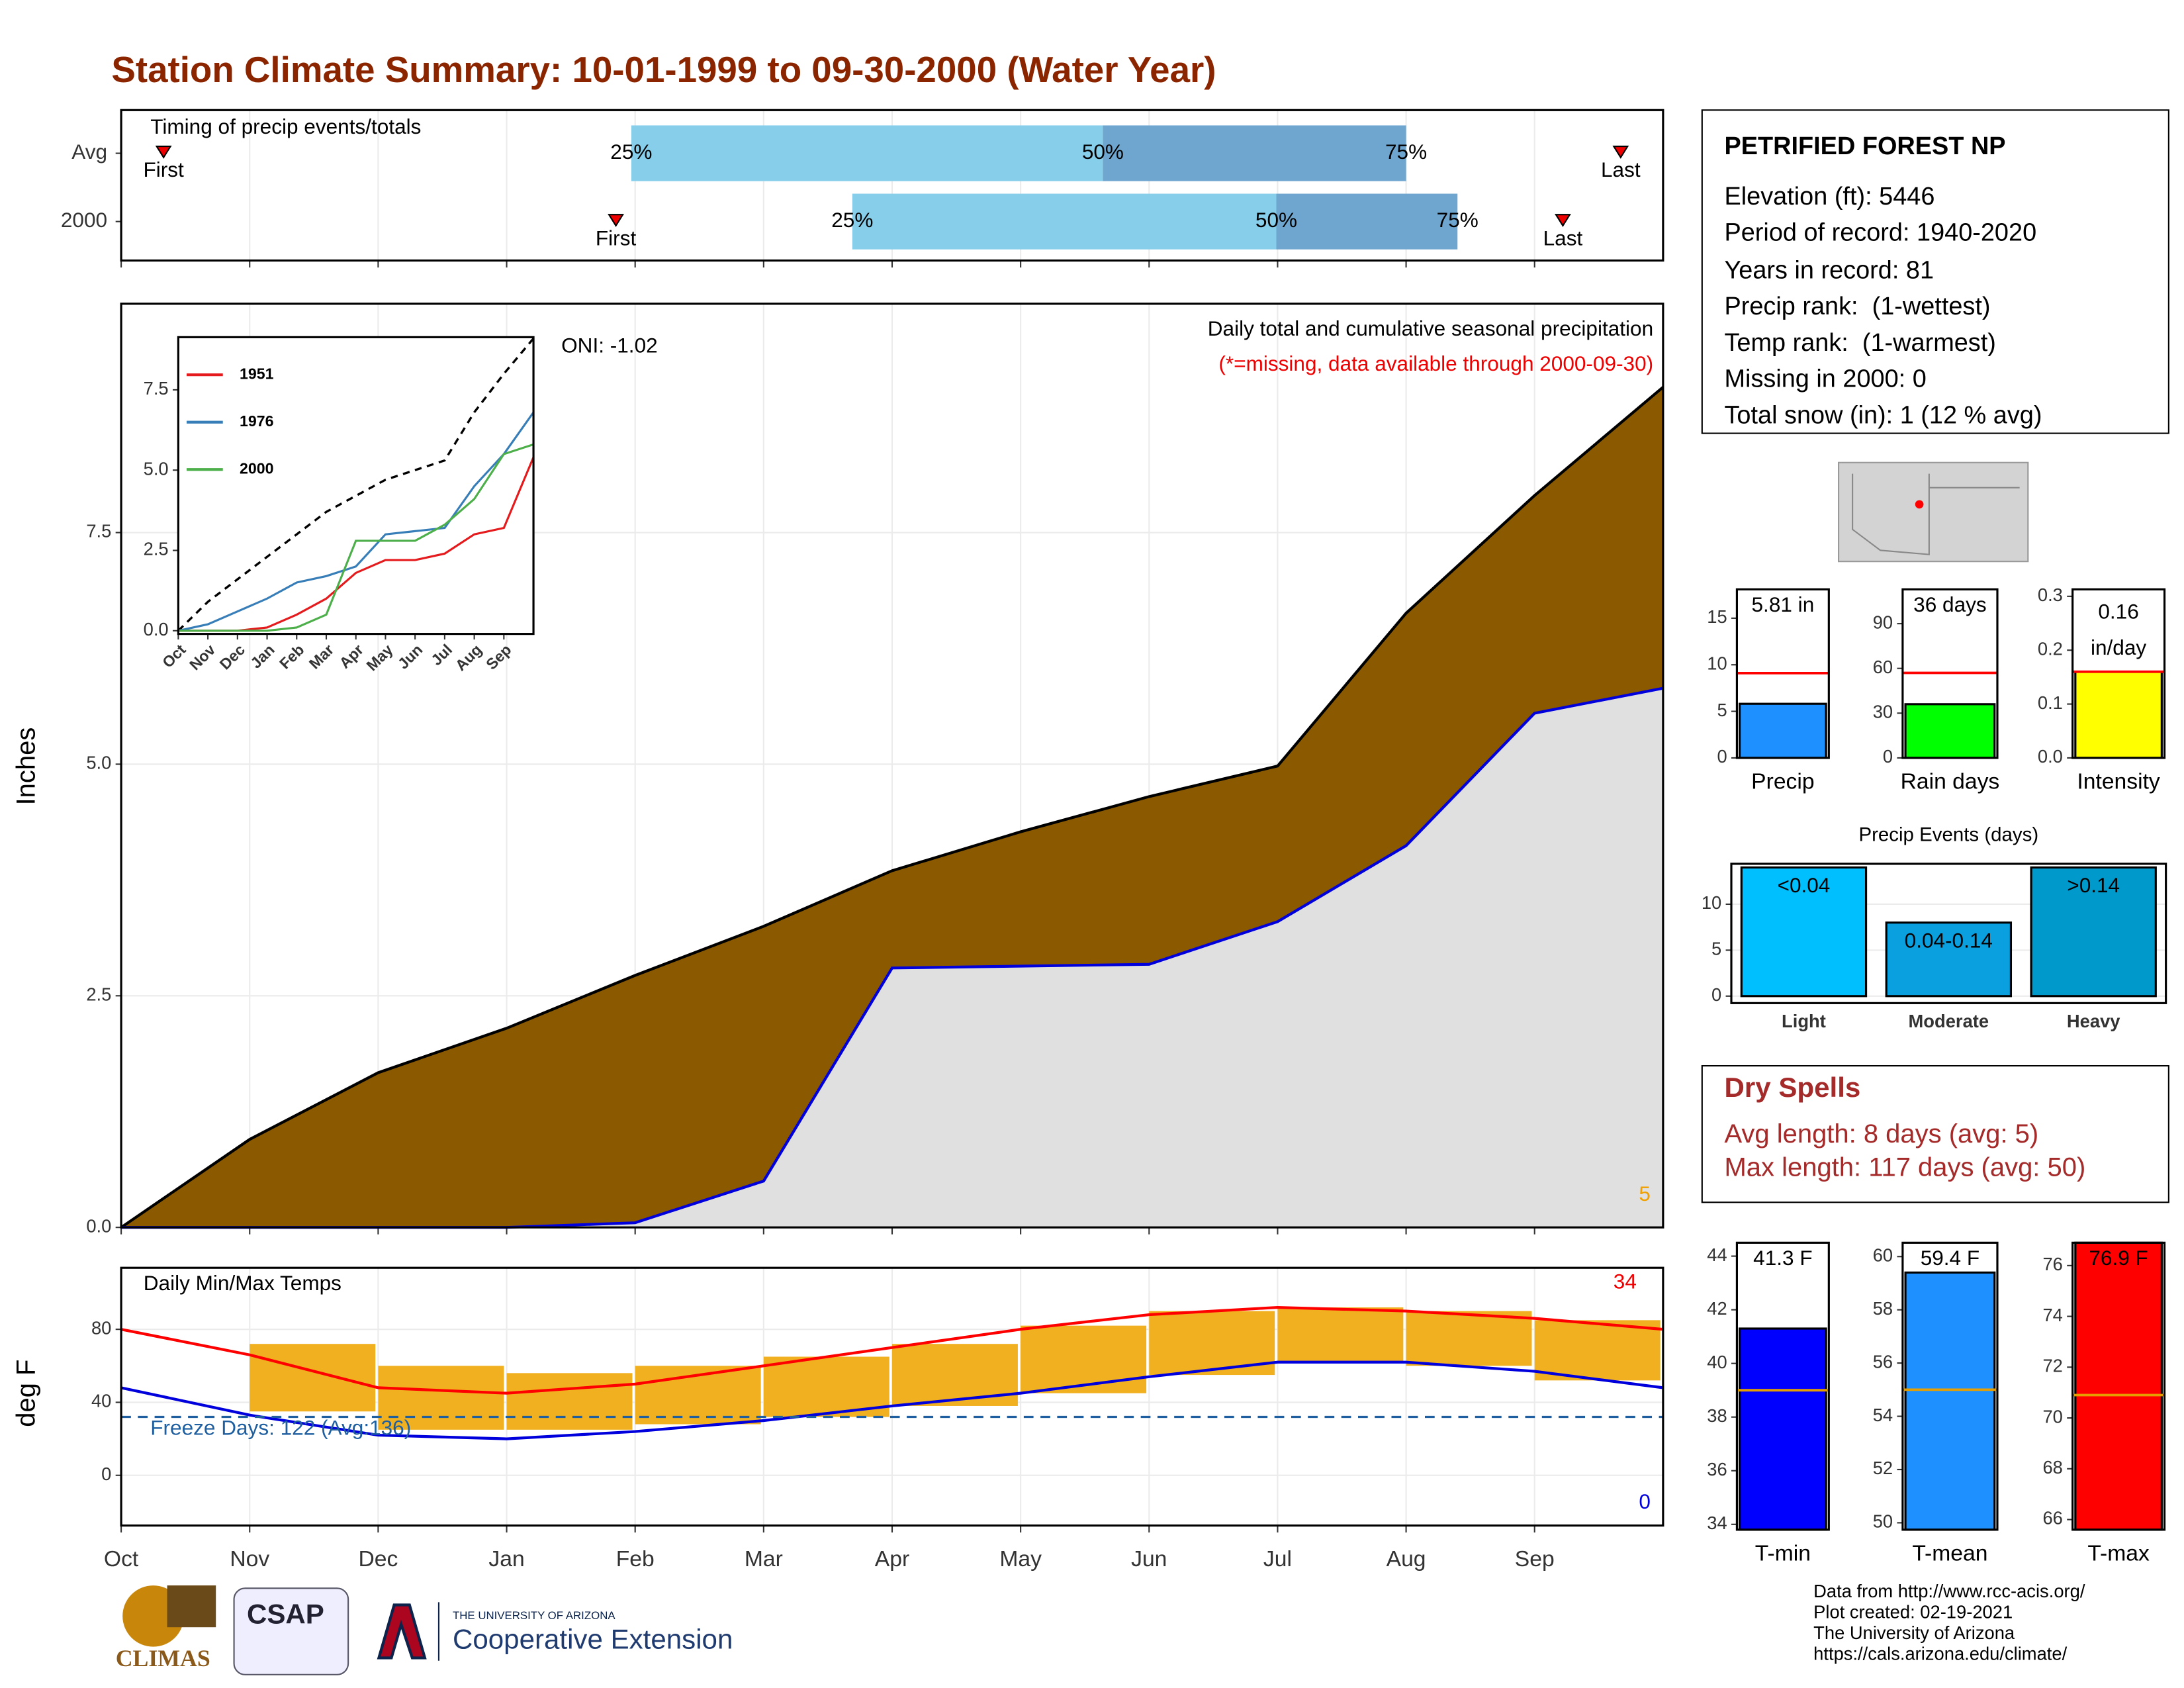 The image size is (2184, 1688). What do you see at coordinates (2052, 1315) in the screenshot?
I see `y-tick-label: 74` at bounding box center [2052, 1315].